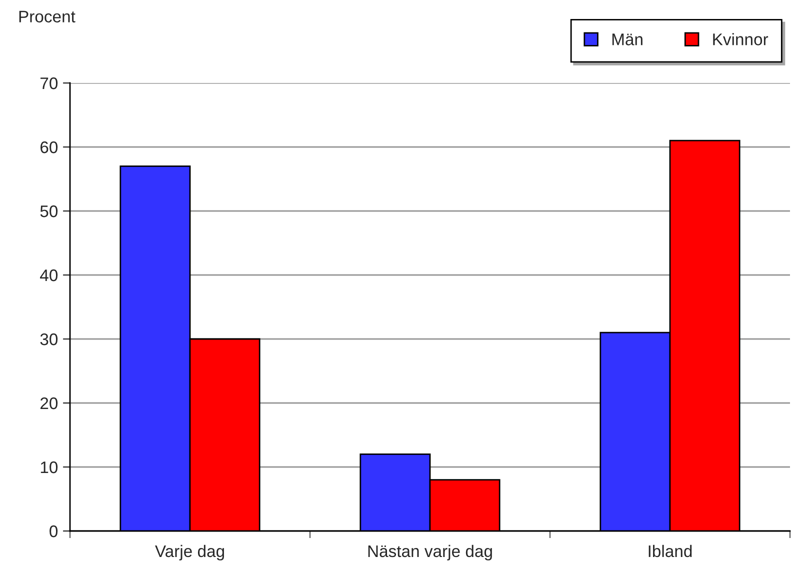  What do you see at coordinates (49, 339) in the screenshot?
I see `y-tick-label: 30` at bounding box center [49, 339].